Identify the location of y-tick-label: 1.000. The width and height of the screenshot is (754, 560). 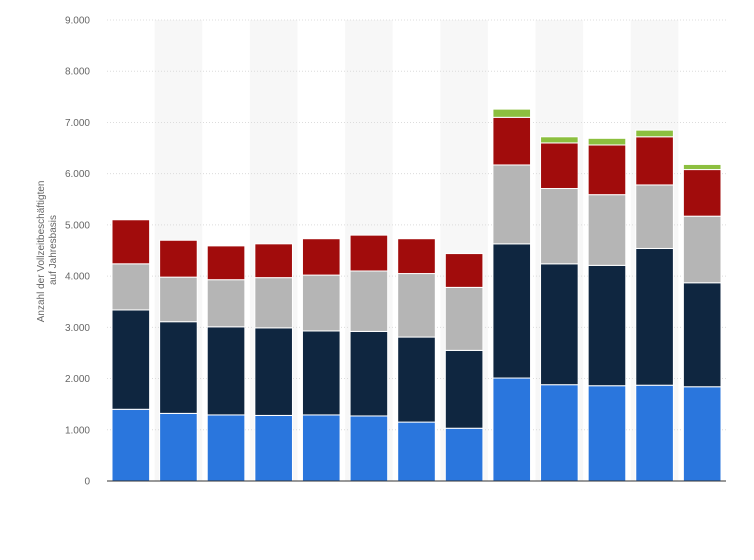
(77, 430).